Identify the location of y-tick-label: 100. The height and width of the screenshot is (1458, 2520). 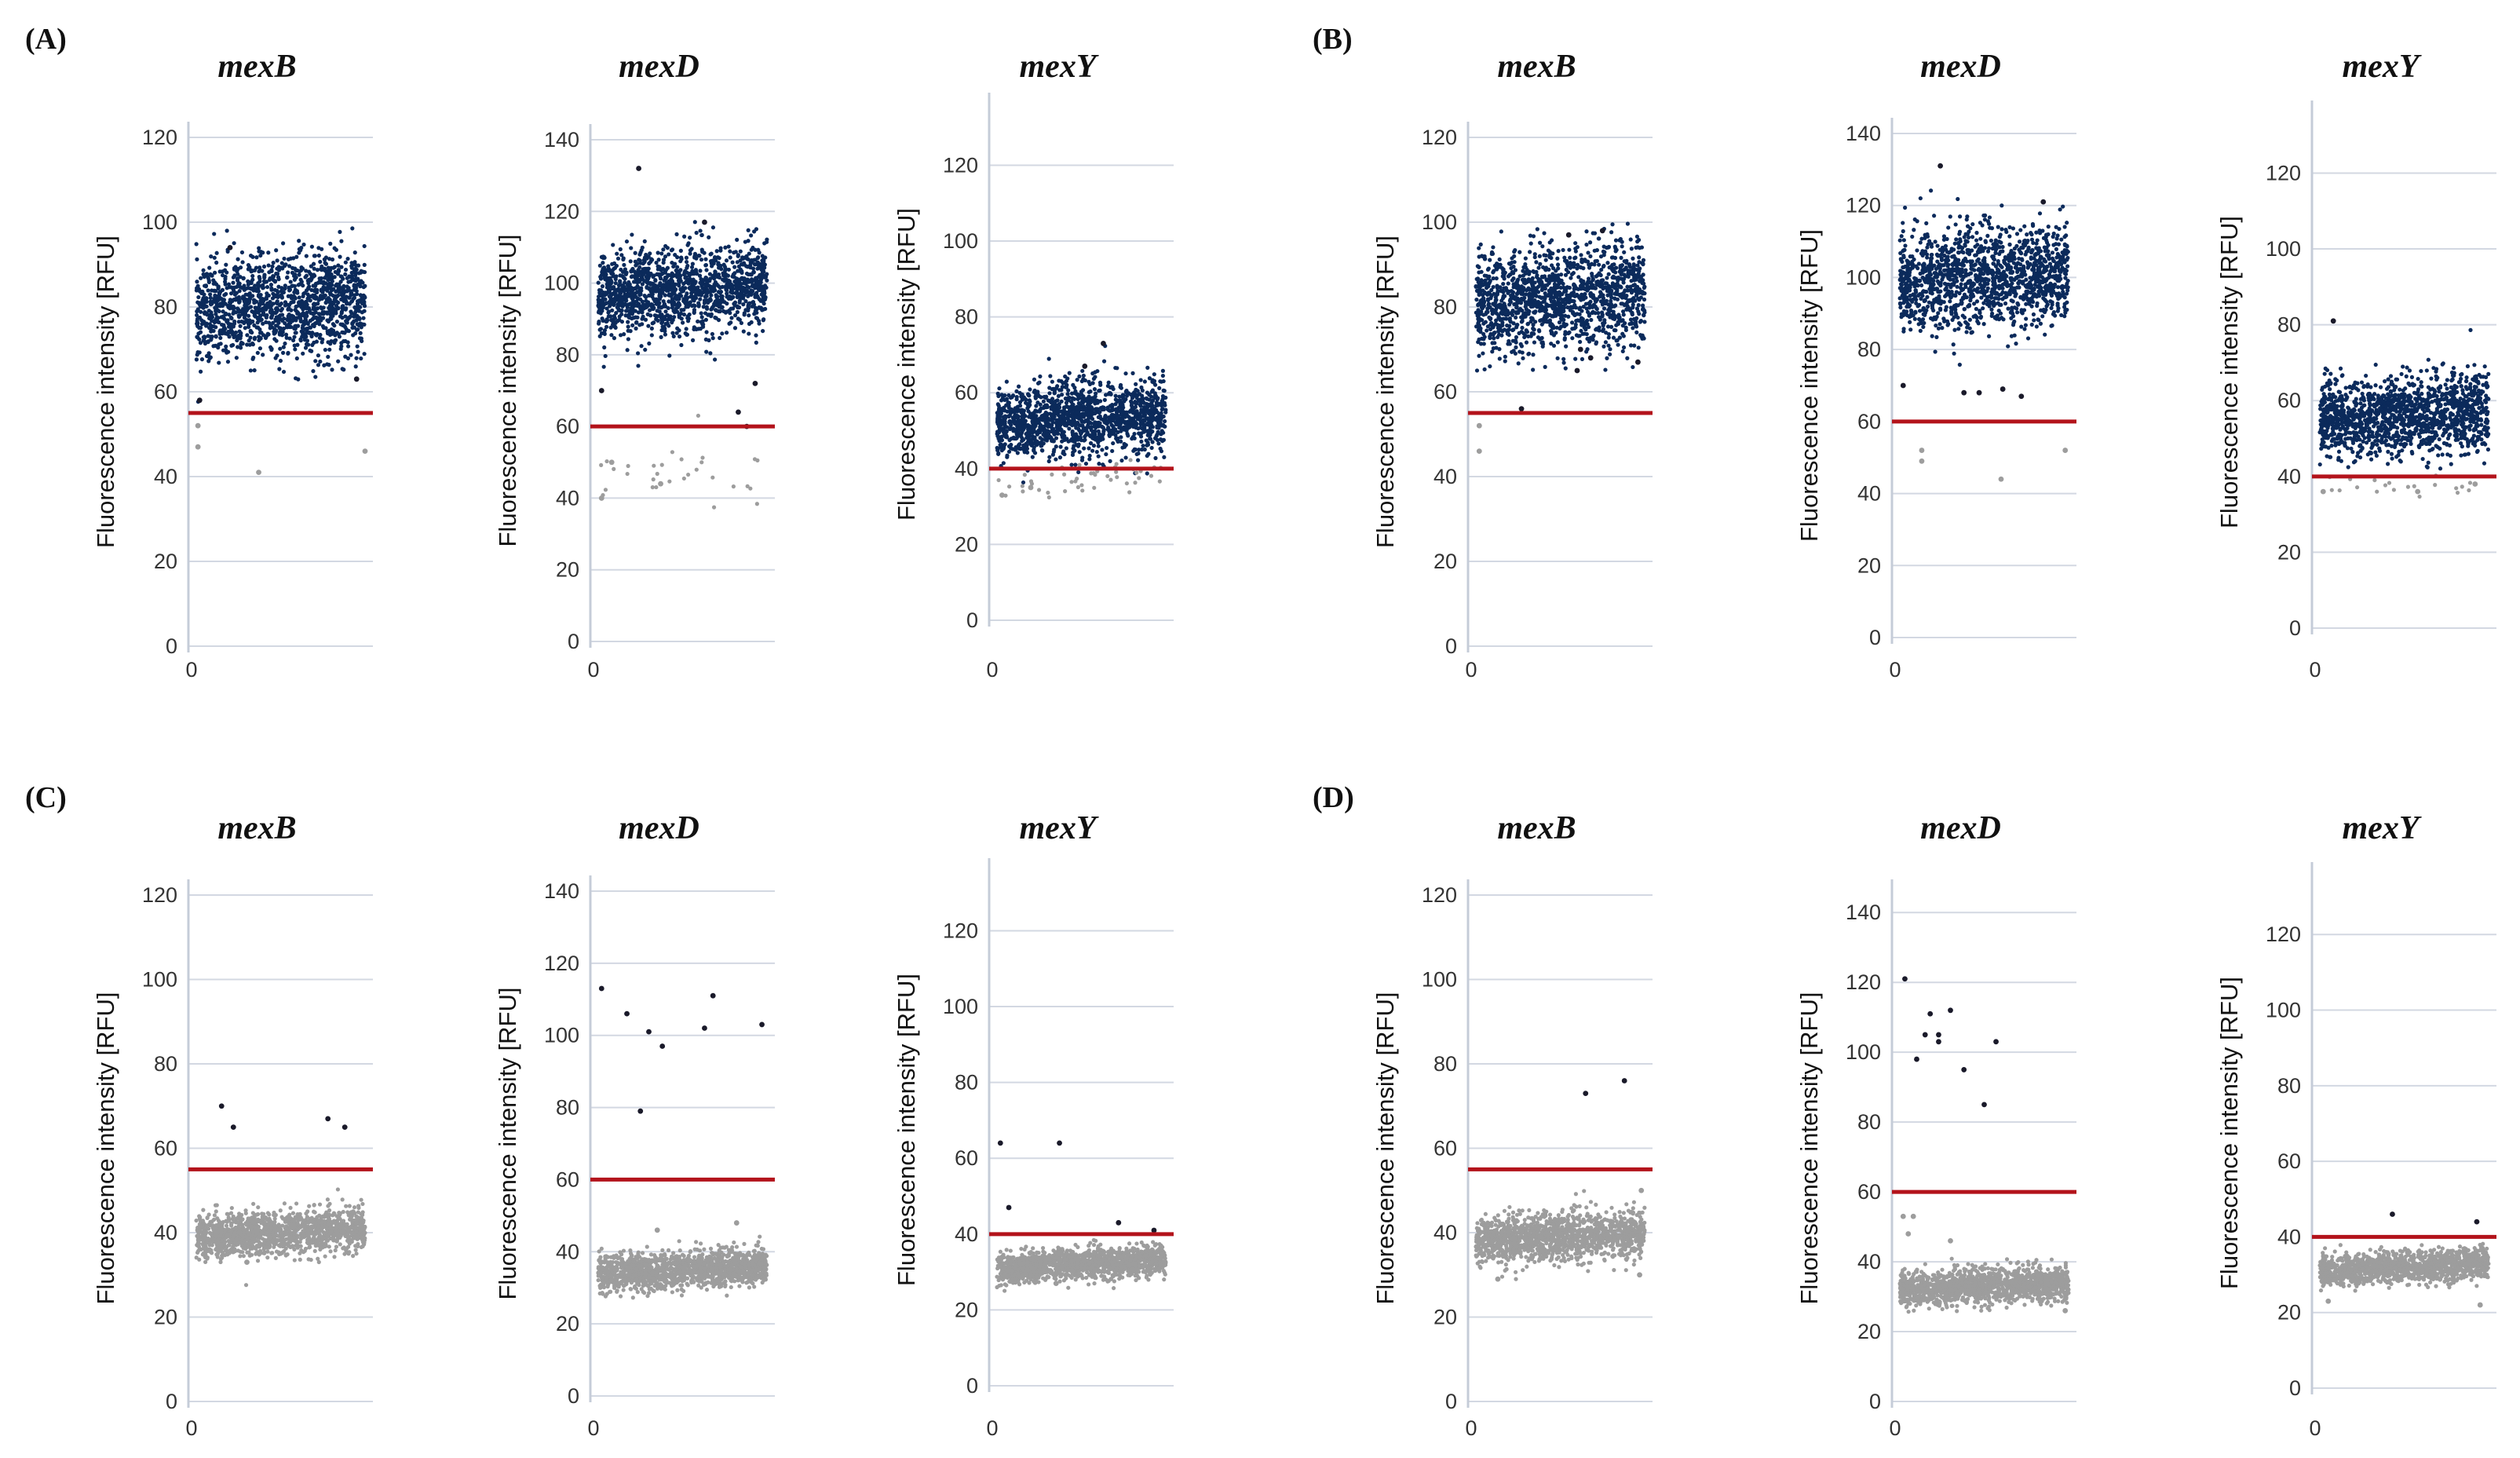
(159, 222).